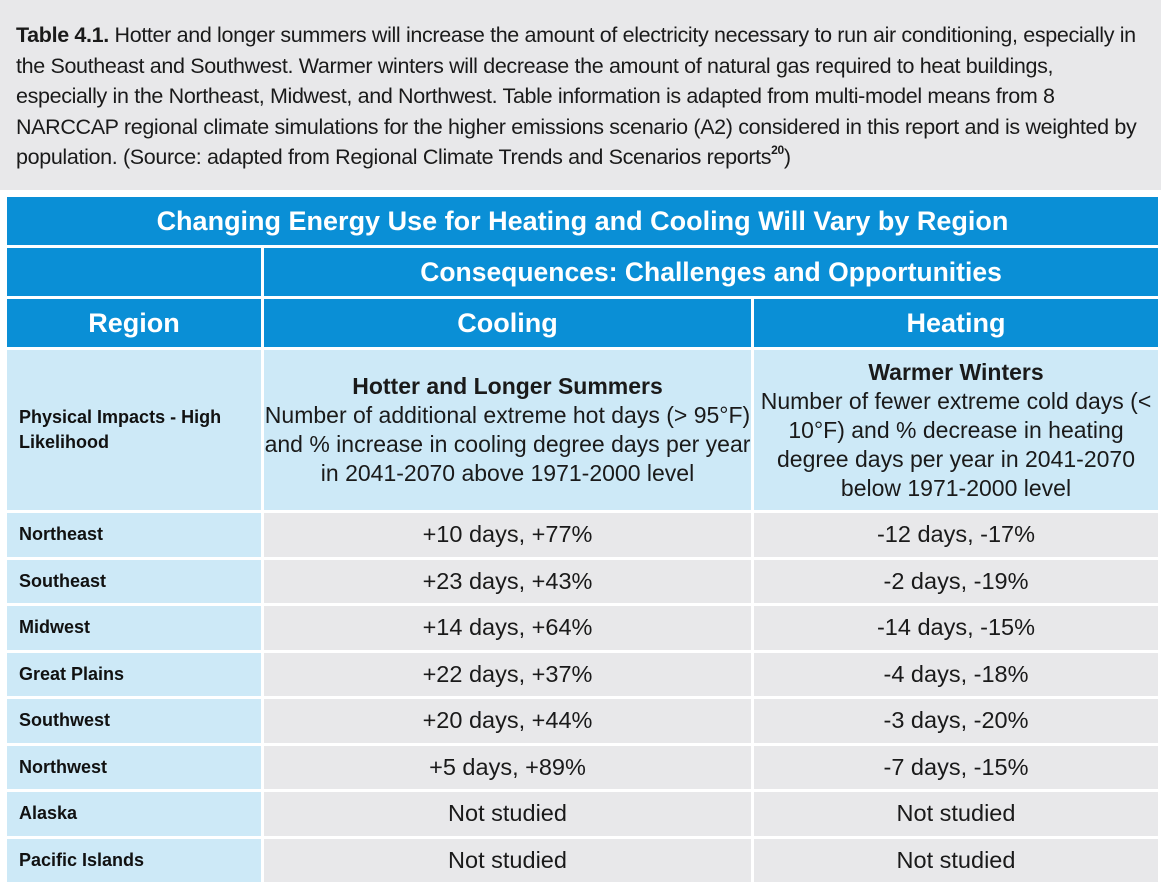 Image resolution: width=1161 pixels, height=893 pixels. I want to click on heating-impact-title: Warmer Winters, so click(956, 371).